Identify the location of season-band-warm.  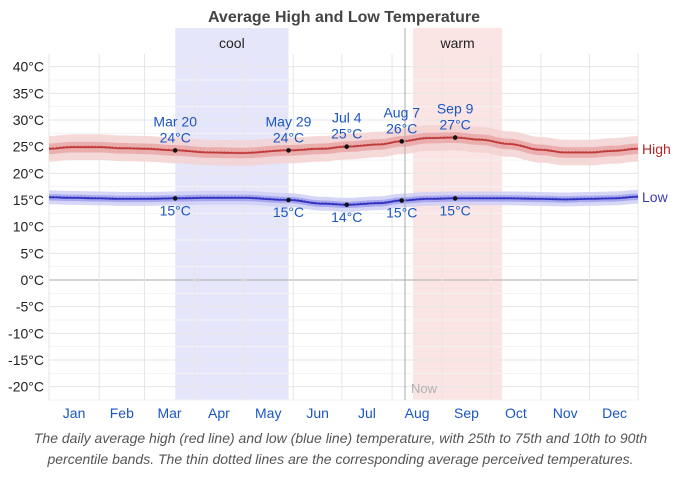
(458, 214).